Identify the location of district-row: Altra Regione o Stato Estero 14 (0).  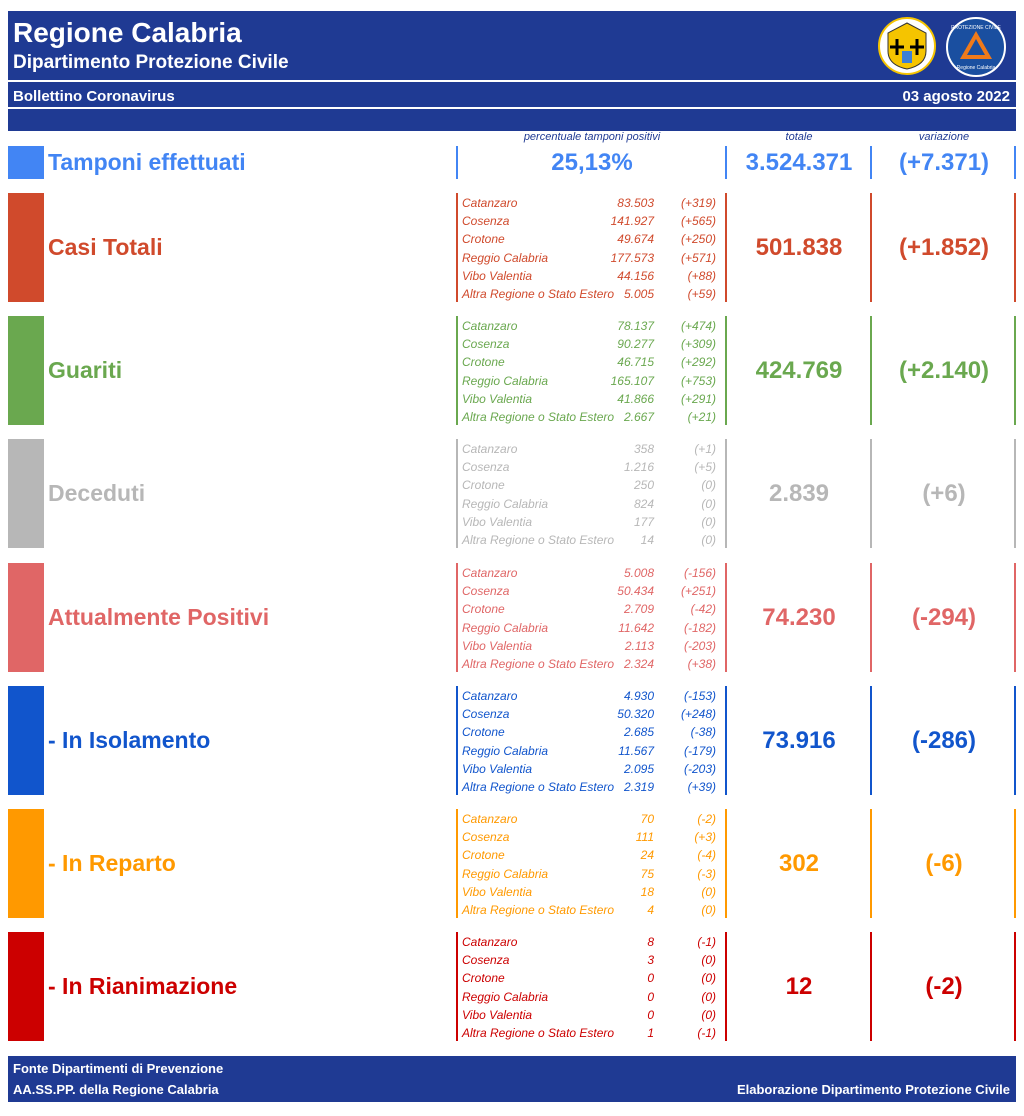
(592, 540).